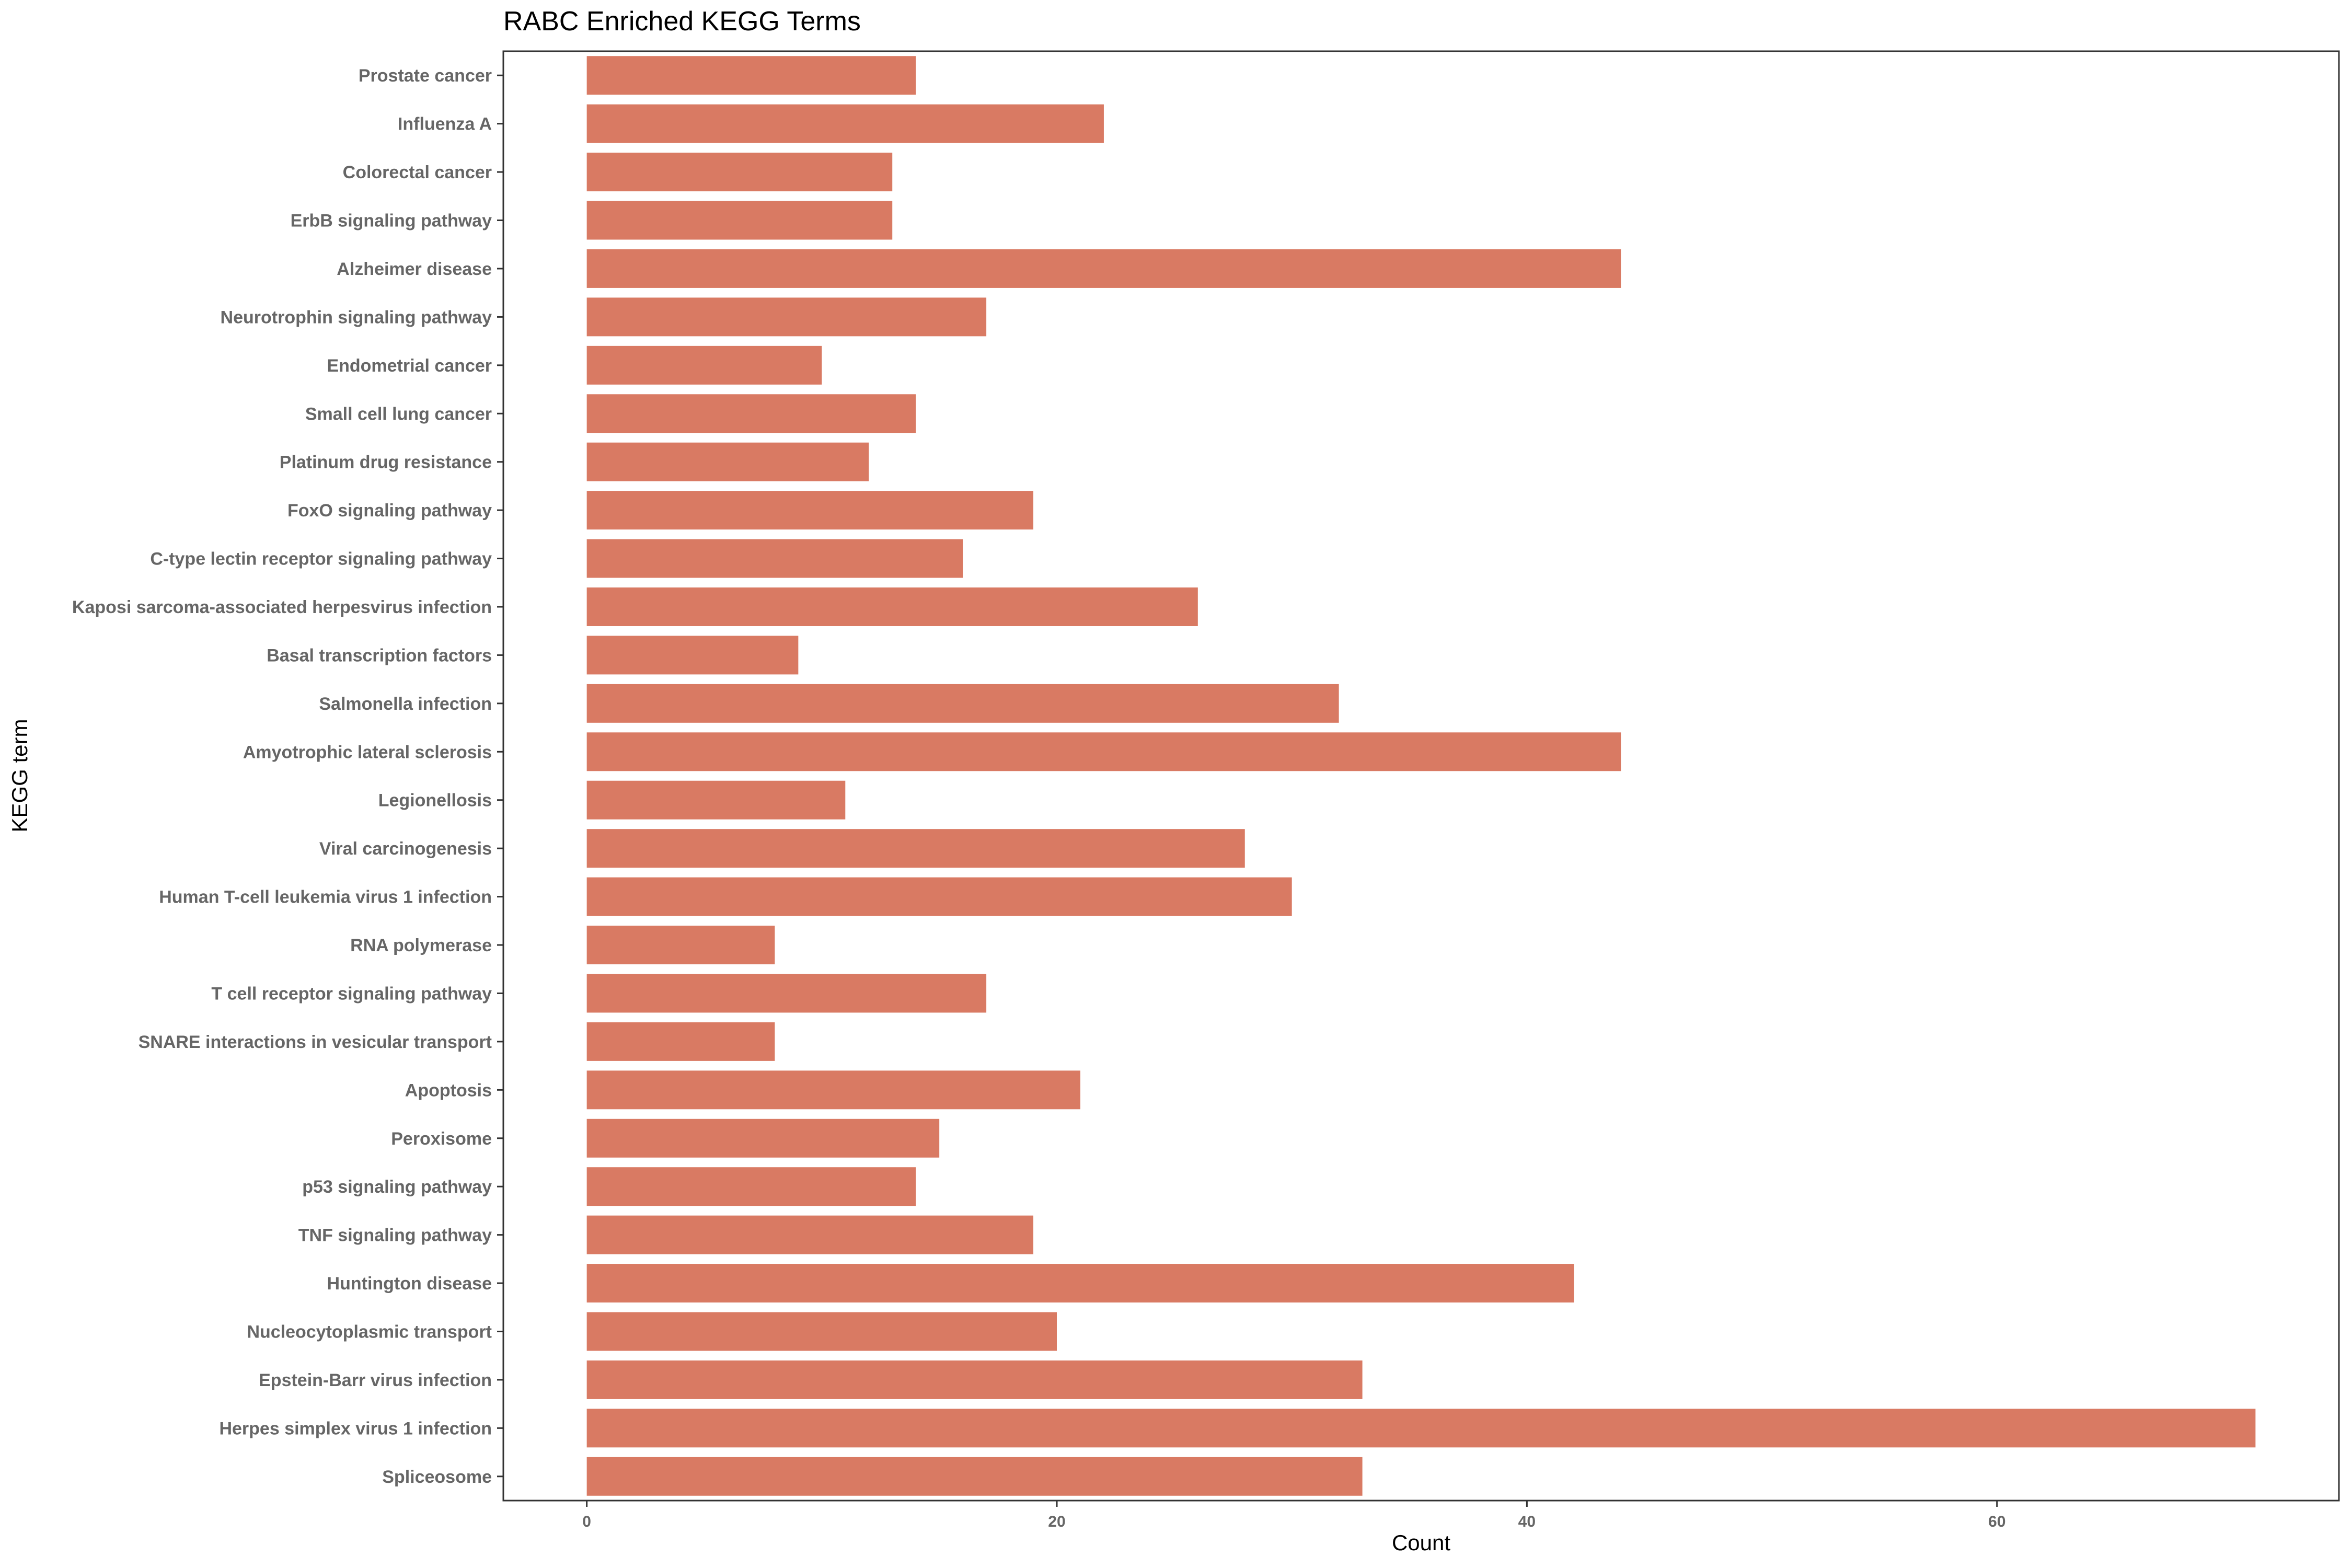  What do you see at coordinates (1080, 1283) in the screenshot?
I see `bar-huntington-disease` at bounding box center [1080, 1283].